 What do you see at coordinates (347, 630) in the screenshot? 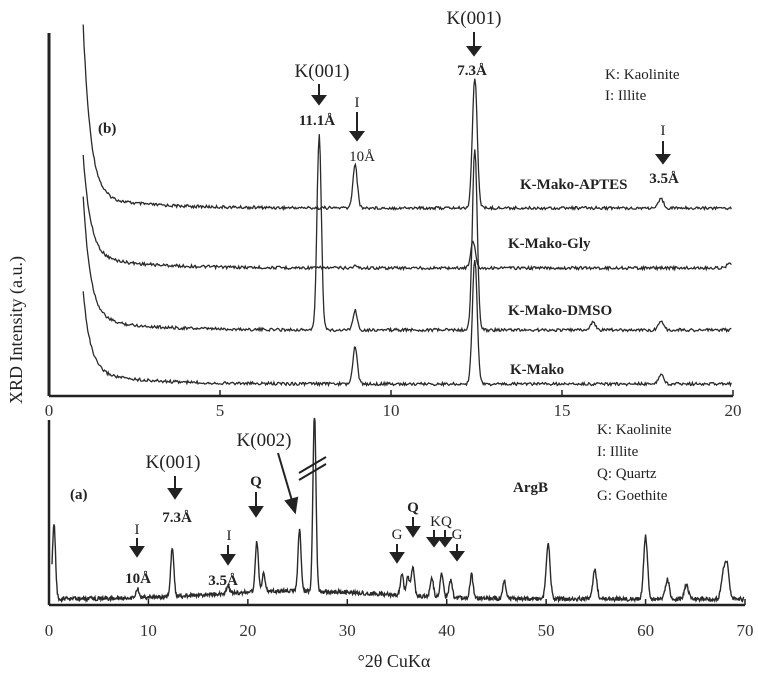
I see `panel-a-x-tick-label: 30` at bounding box center [347, 630].